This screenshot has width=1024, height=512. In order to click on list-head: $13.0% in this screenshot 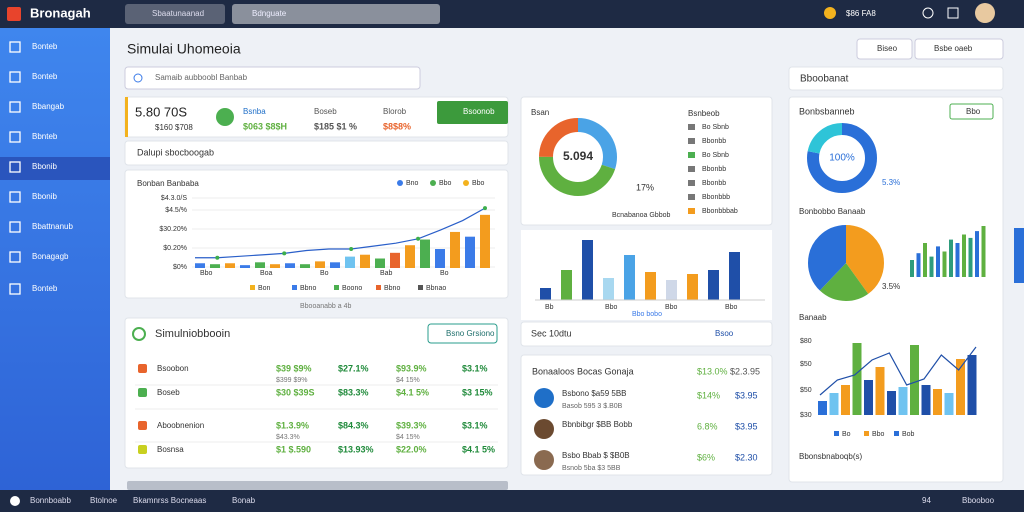, I will do `click(712, 371)`.